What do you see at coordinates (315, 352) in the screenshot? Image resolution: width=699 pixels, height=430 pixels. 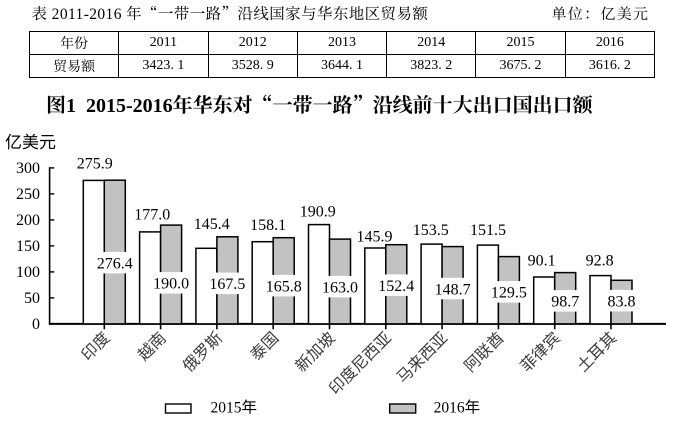 I see `svg-text: 新加坡` at bounding box center [315, 352].